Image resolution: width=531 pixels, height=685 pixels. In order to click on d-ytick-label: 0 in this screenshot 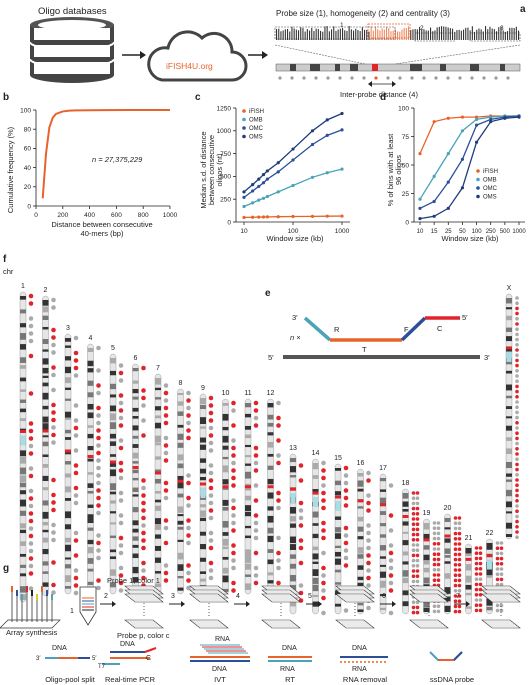, I will do `click(407, 222)`.